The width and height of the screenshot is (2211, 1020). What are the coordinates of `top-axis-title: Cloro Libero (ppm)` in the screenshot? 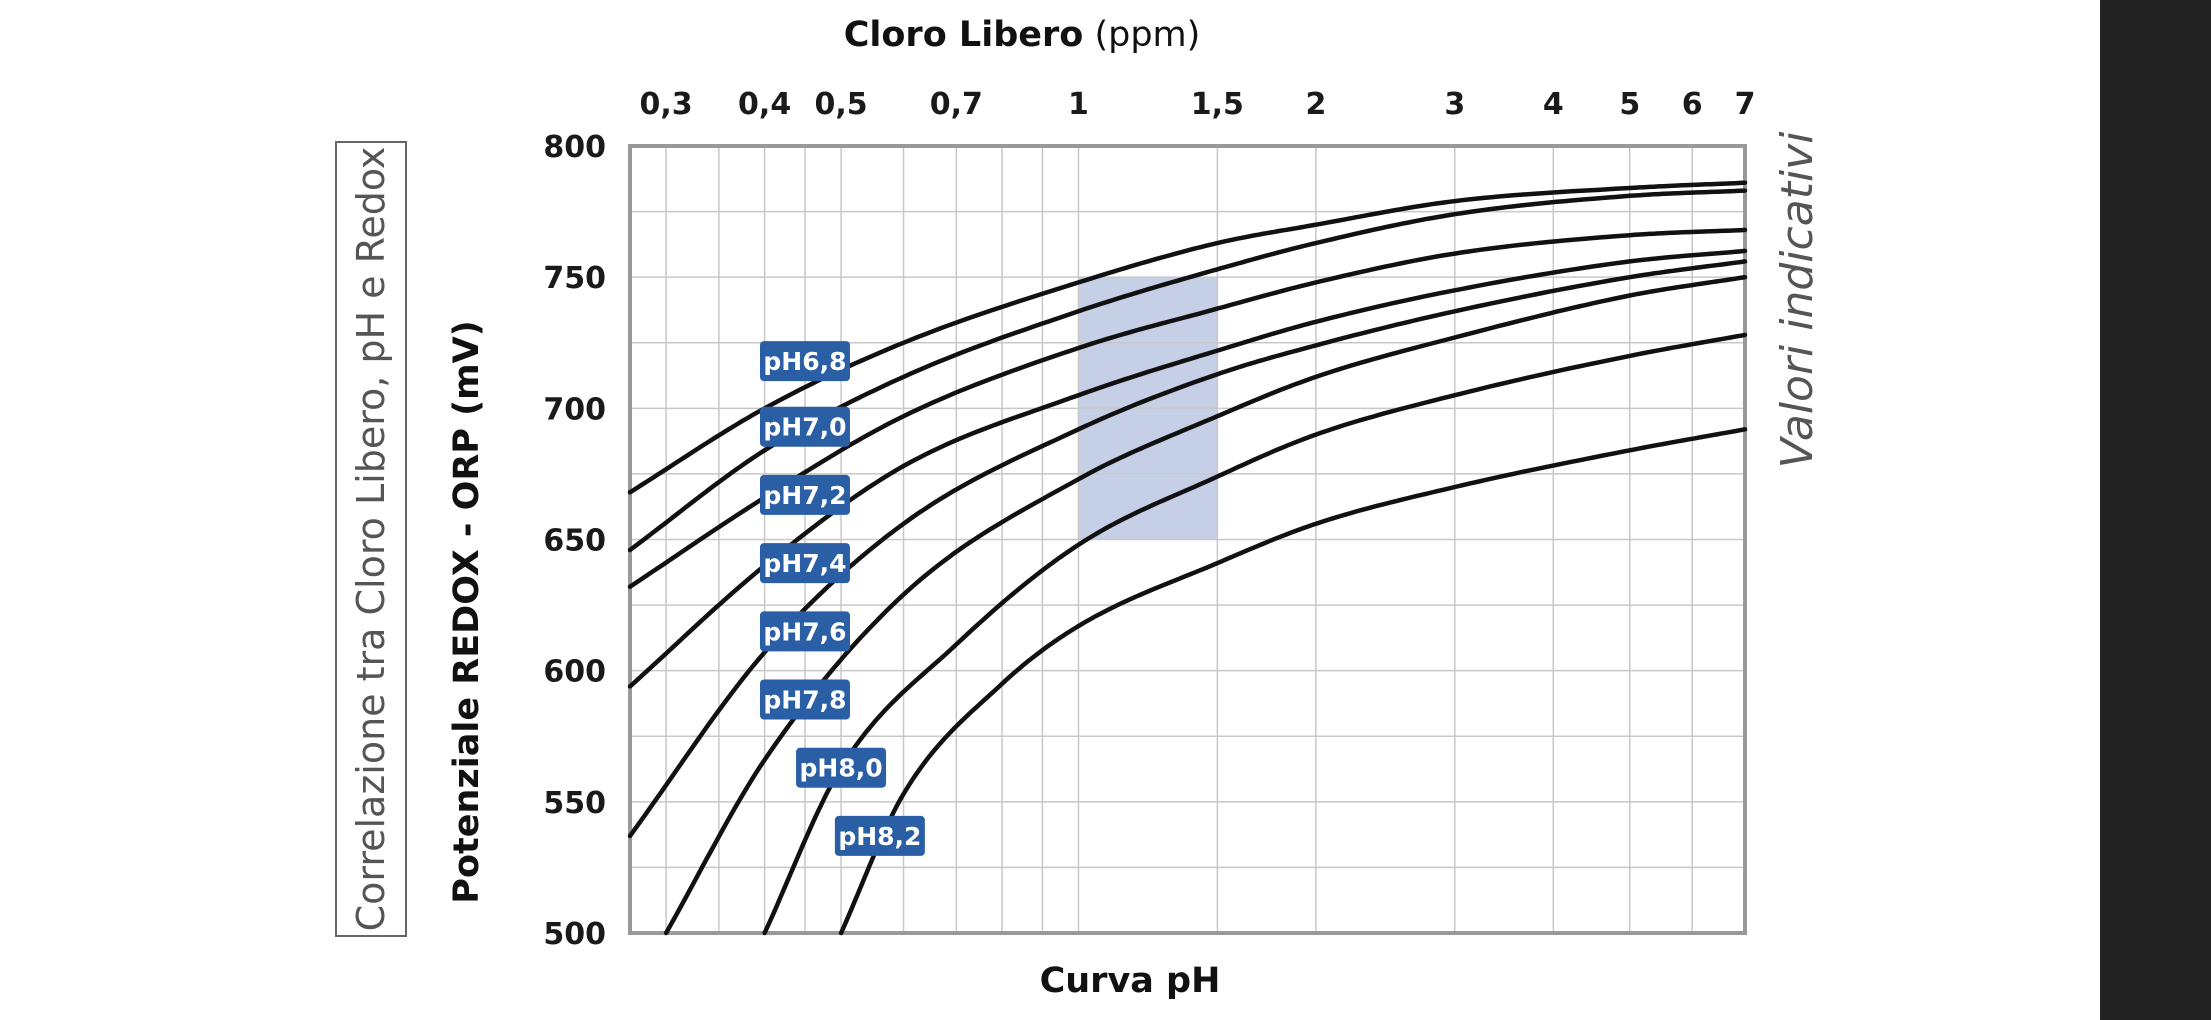 It's located at (1022, 35).